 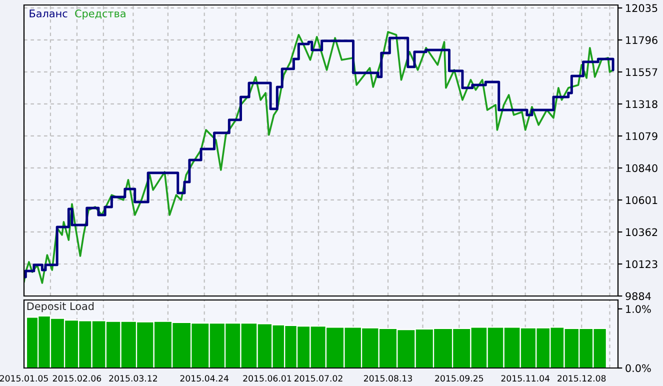 What do you see at coordinates (204, 378) in the screenshot?
I see `x-tick-label: 2015.04.24` at bounding box center [204, 378].